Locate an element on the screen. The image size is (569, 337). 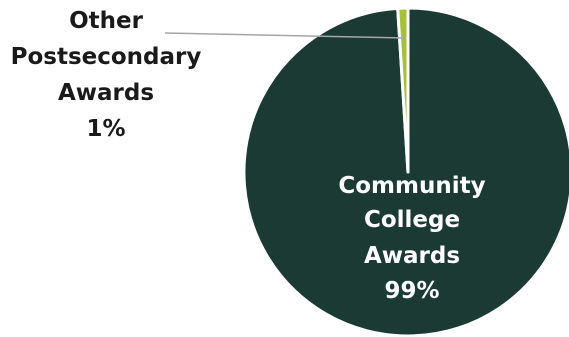
label-other-awards: Other Postsecondary Awards 1% is located at coordinates (106, 75).